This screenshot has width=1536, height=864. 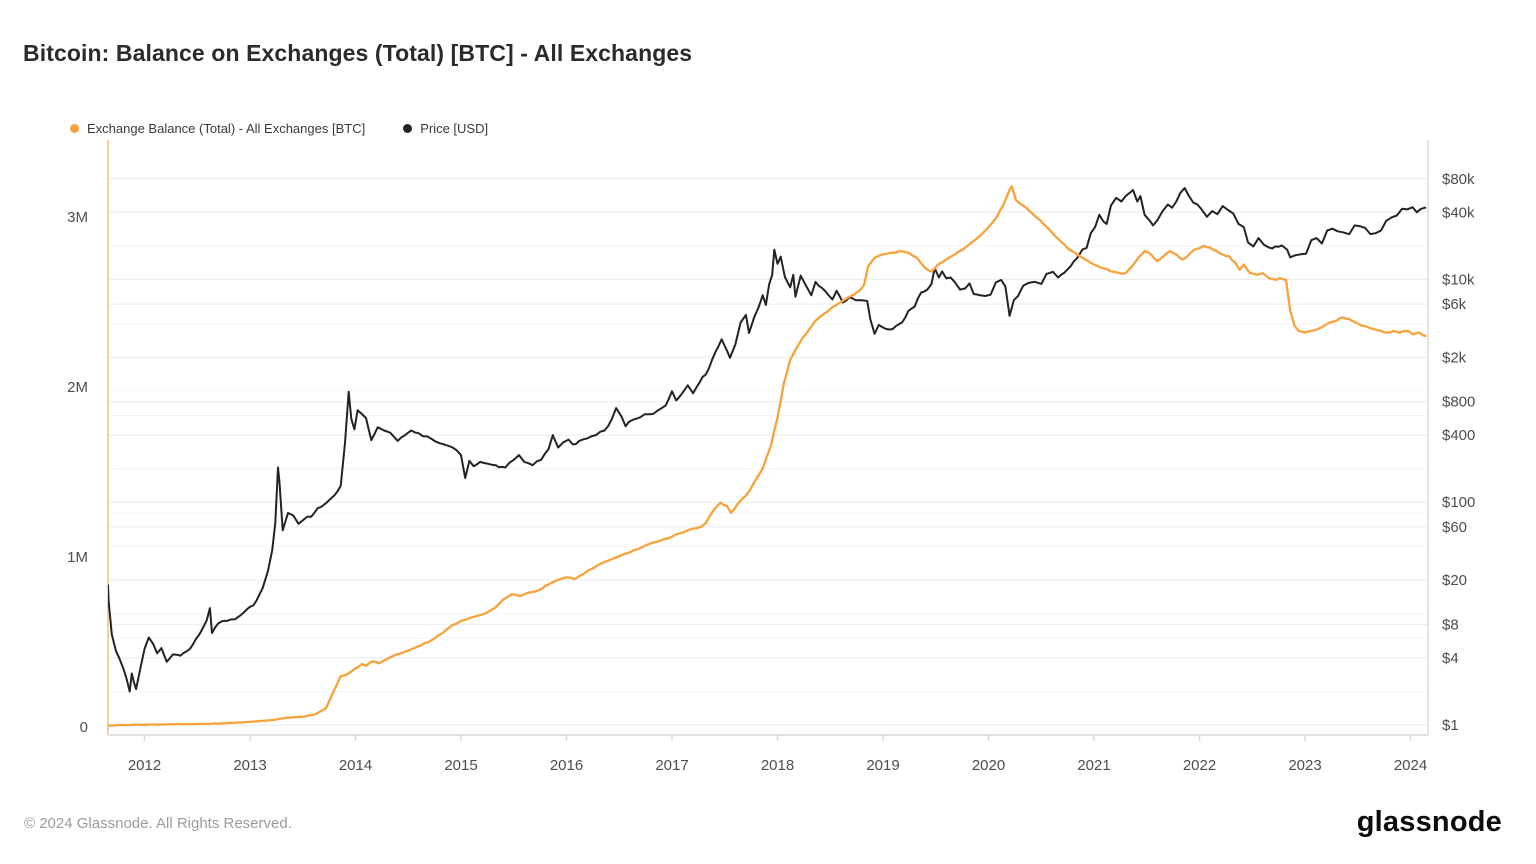 I want to click on copyright-text: © 2024 Glassnode. All Rights Reserved., so click(x=158, y=823).